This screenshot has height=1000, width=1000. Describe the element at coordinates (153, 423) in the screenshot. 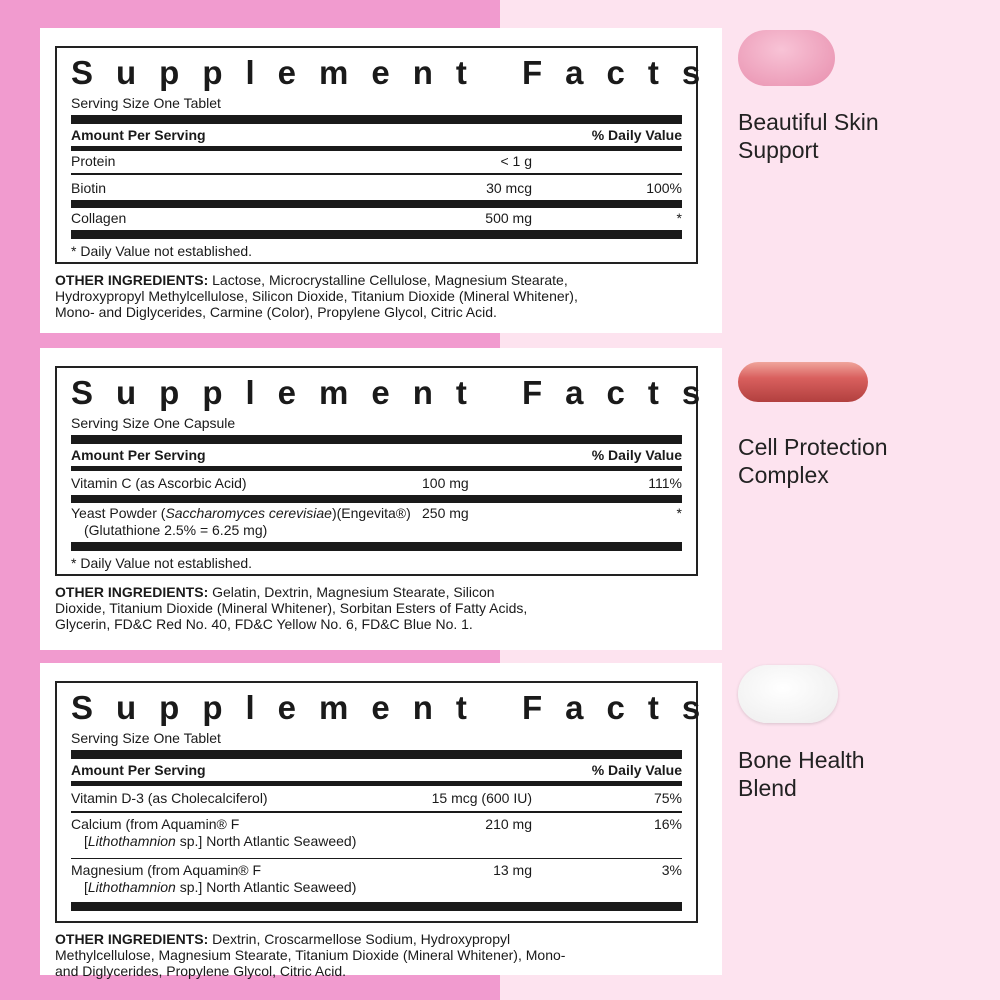

I see `serving-size: Serving Size One Capsule` at that location.